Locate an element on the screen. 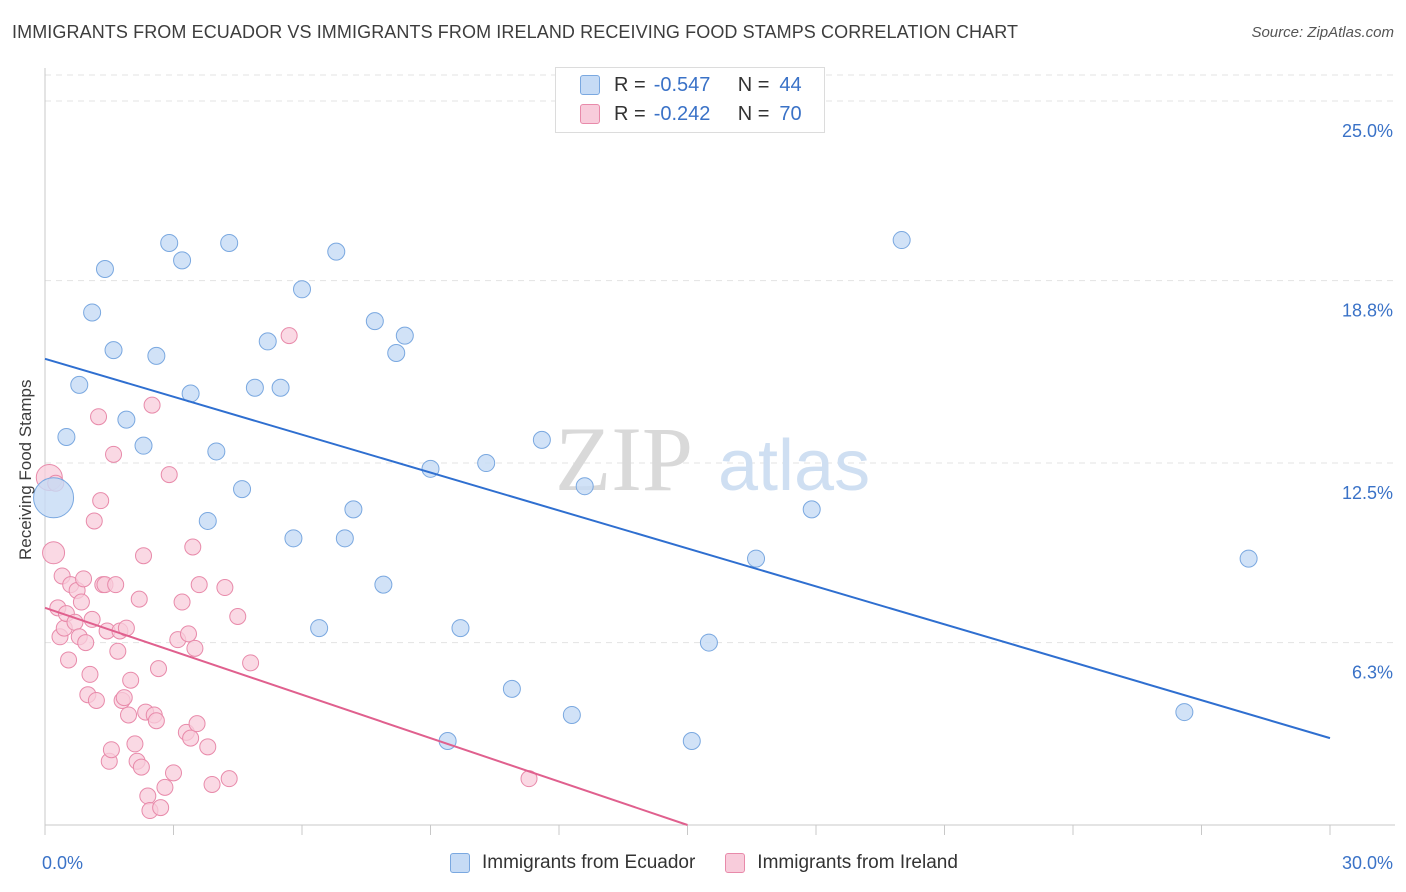 This screenshot has height=892, width=1406. legend-item-ireland: Immigrants from Ireland is located at coordinates (841, 863).